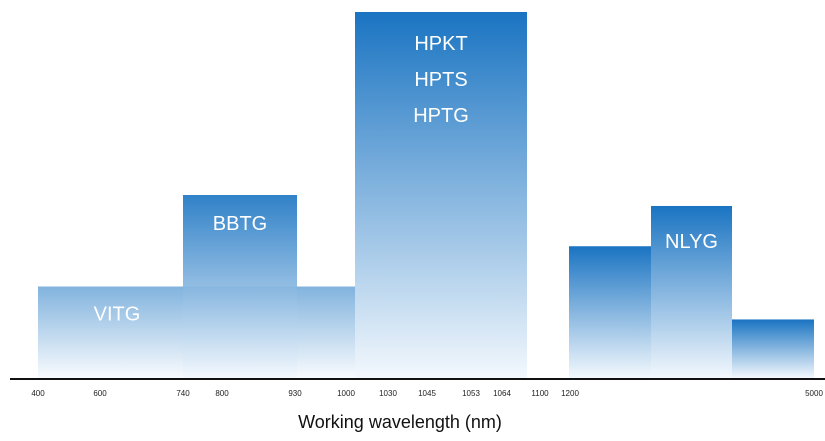 The image size is (825, 441). I want to click on x-tick-1030: 1030, so click(388, 393).